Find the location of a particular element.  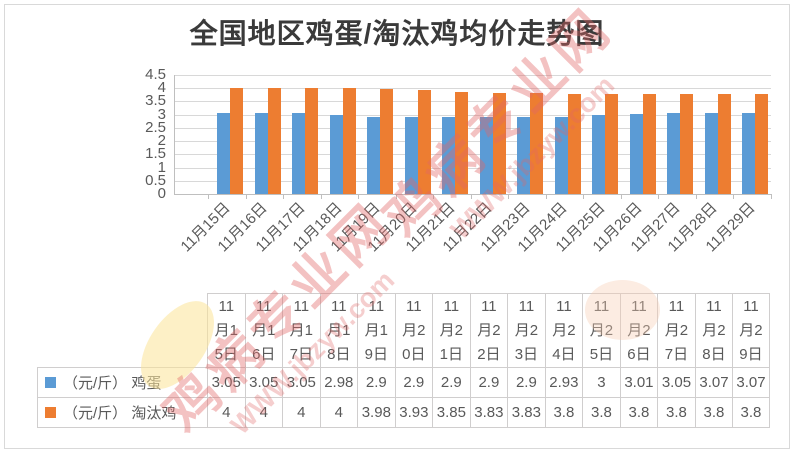

table-value-cell: 2.93 is located at coordinates (563, 383).